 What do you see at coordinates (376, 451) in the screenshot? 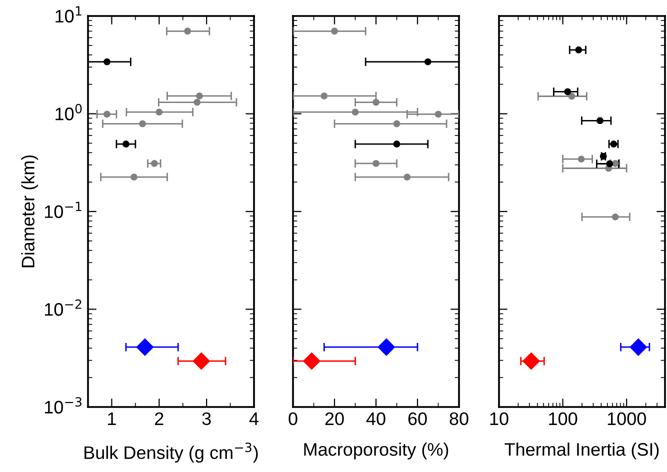
I see `x-axis-title: Macroporosity (%)` at bounding box center [376, 451].